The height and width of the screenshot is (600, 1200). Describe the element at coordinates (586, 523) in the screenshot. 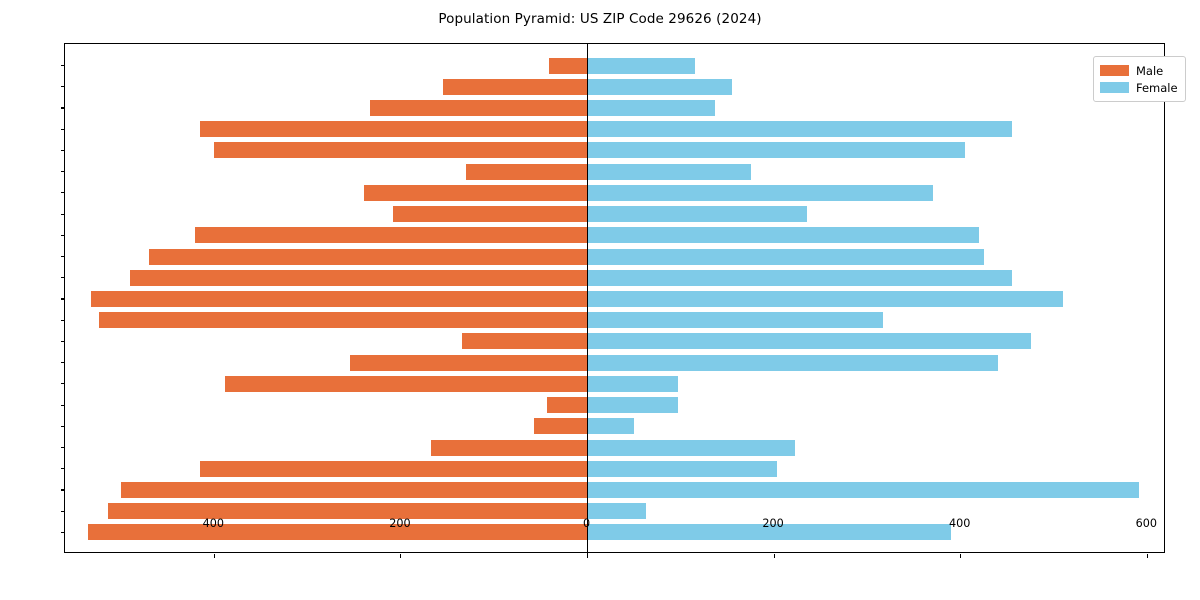

I see `x-tick-label: 0` at that location.